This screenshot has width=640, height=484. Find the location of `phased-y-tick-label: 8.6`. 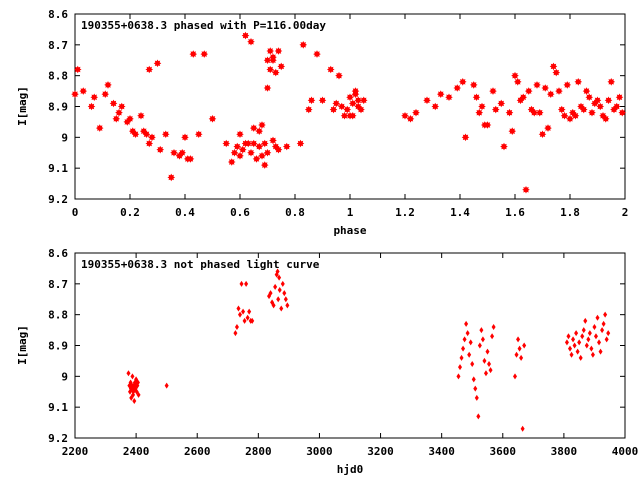

phased-y-tick-label: 8.6 is located at coordinates (58, 14).